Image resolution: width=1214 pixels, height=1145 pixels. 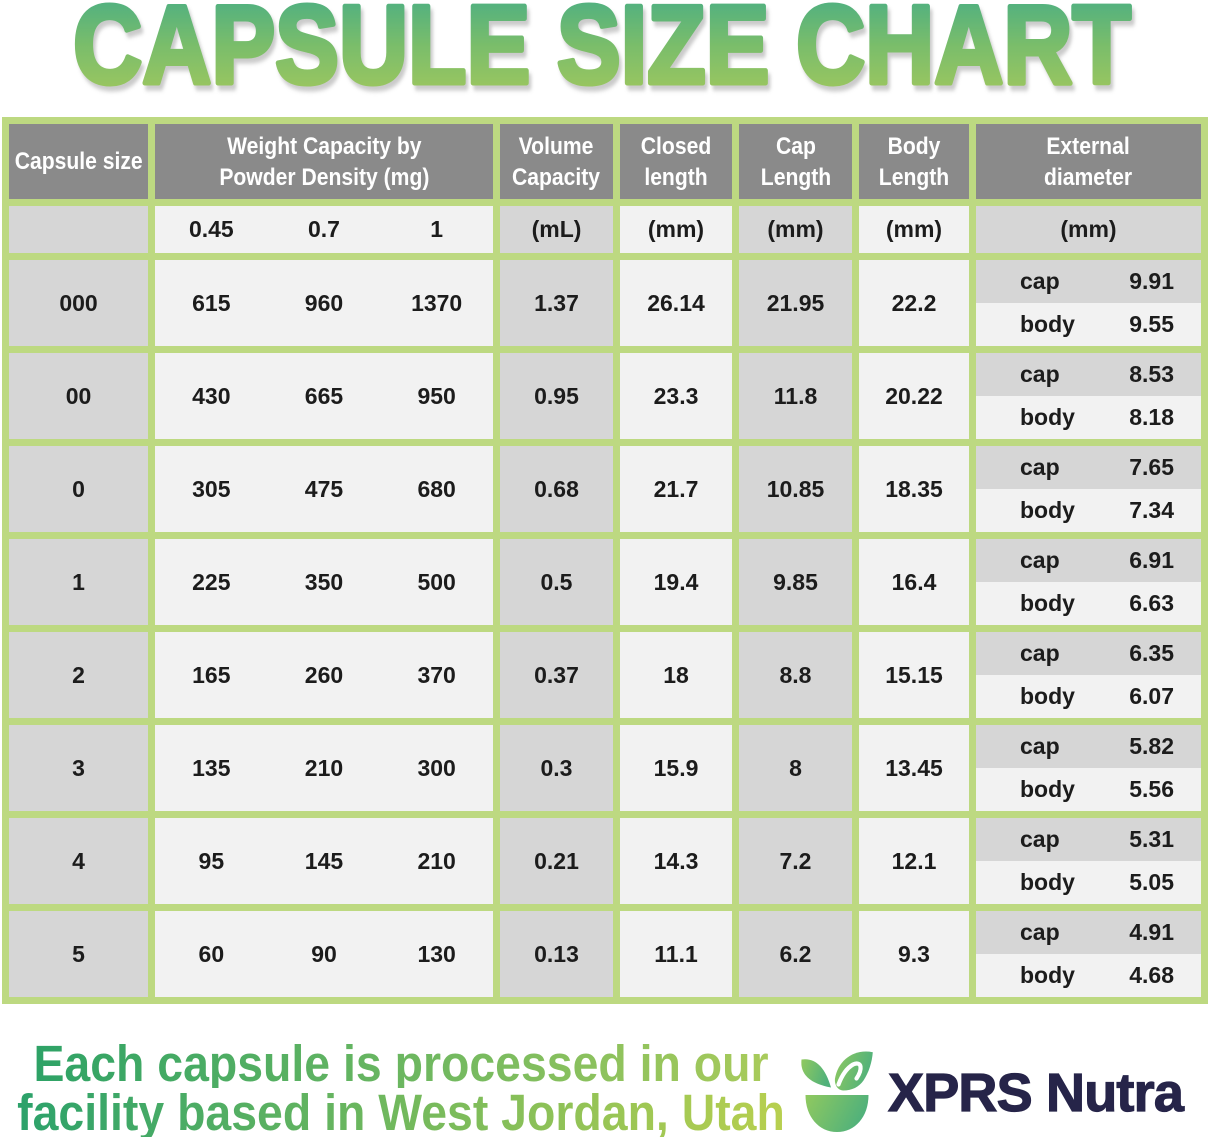 I want to click on svg-text: CAPSULE SIZE CHART, so click(x=602, y=53).